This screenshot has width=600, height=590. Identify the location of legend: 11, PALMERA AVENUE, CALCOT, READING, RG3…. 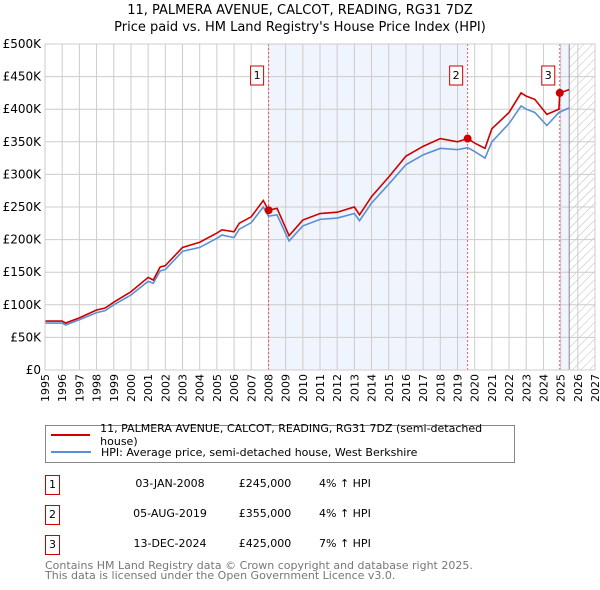
(280, 442).